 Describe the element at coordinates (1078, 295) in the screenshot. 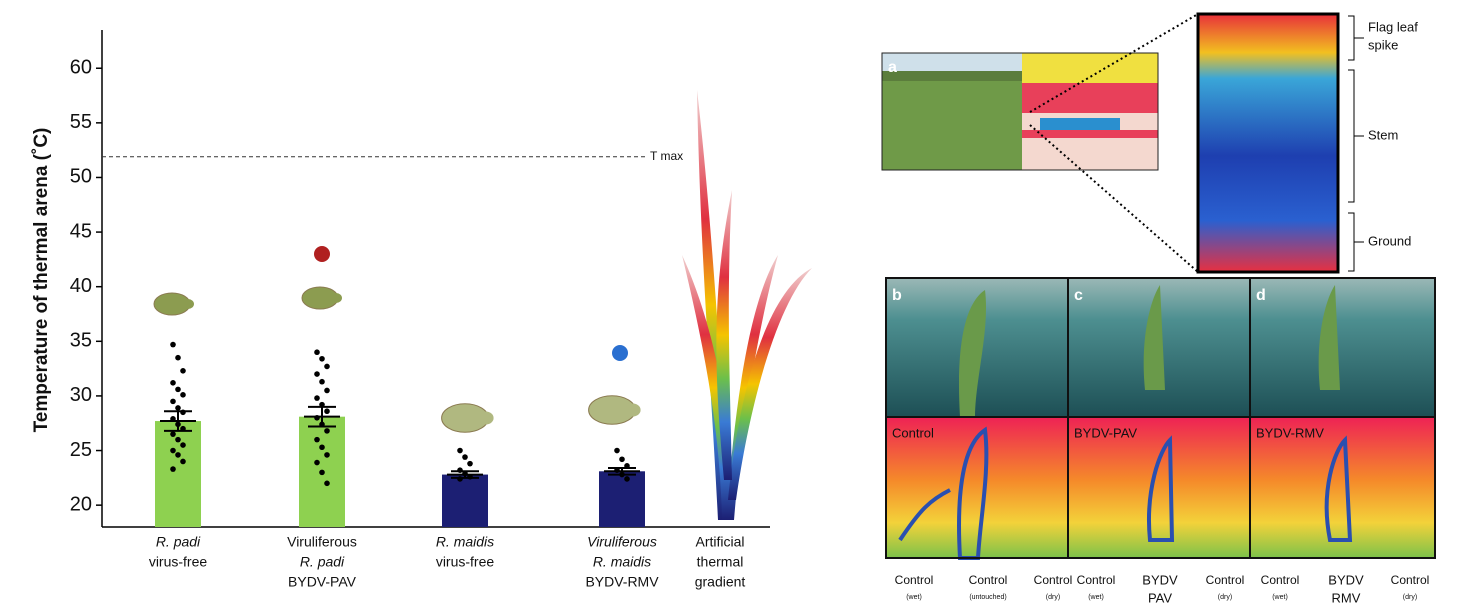

I see `panel-letter: c` at that location.